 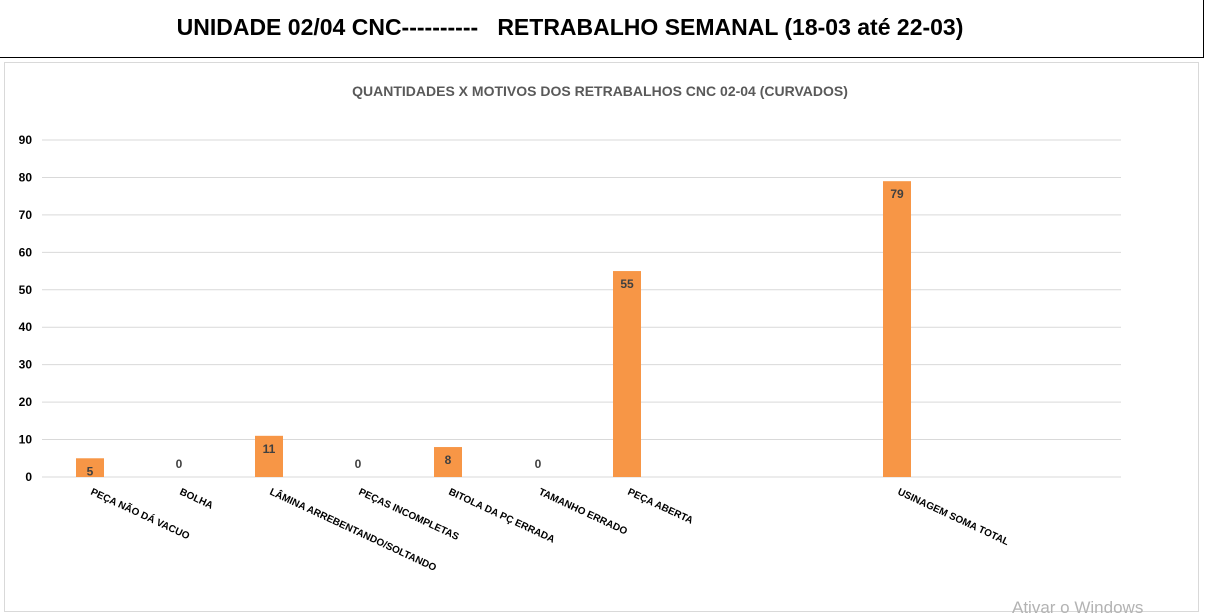 I want to click on y-tick-label: 30, so click(x=26, y=365).